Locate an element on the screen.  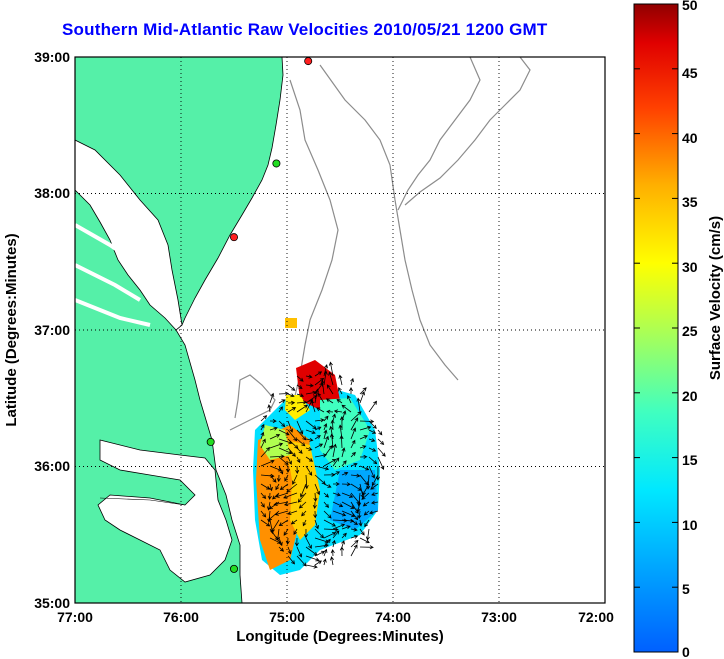
colorbar-tick: 10 is located at coordinates (690, 525).